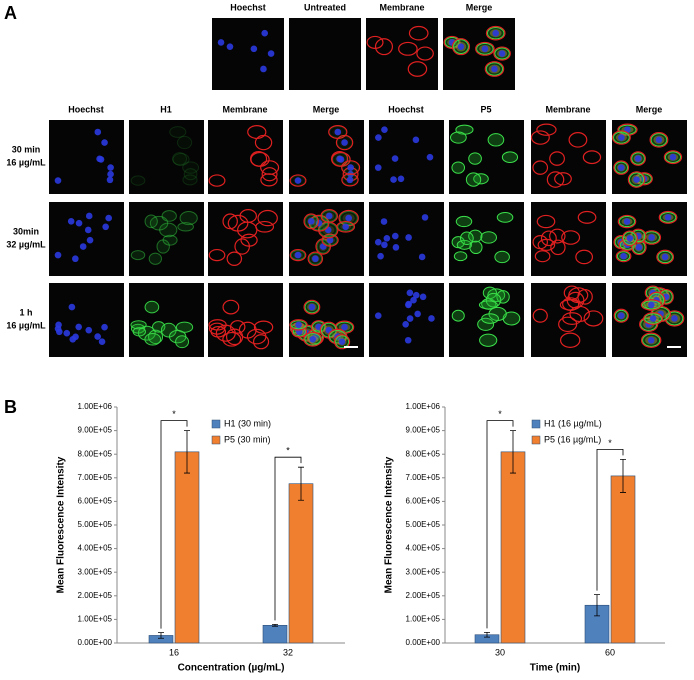  What do you see at coordinates (325, 7) in the screenshot?
I see `column-label: Untreated` at bounding box center [325, 7].